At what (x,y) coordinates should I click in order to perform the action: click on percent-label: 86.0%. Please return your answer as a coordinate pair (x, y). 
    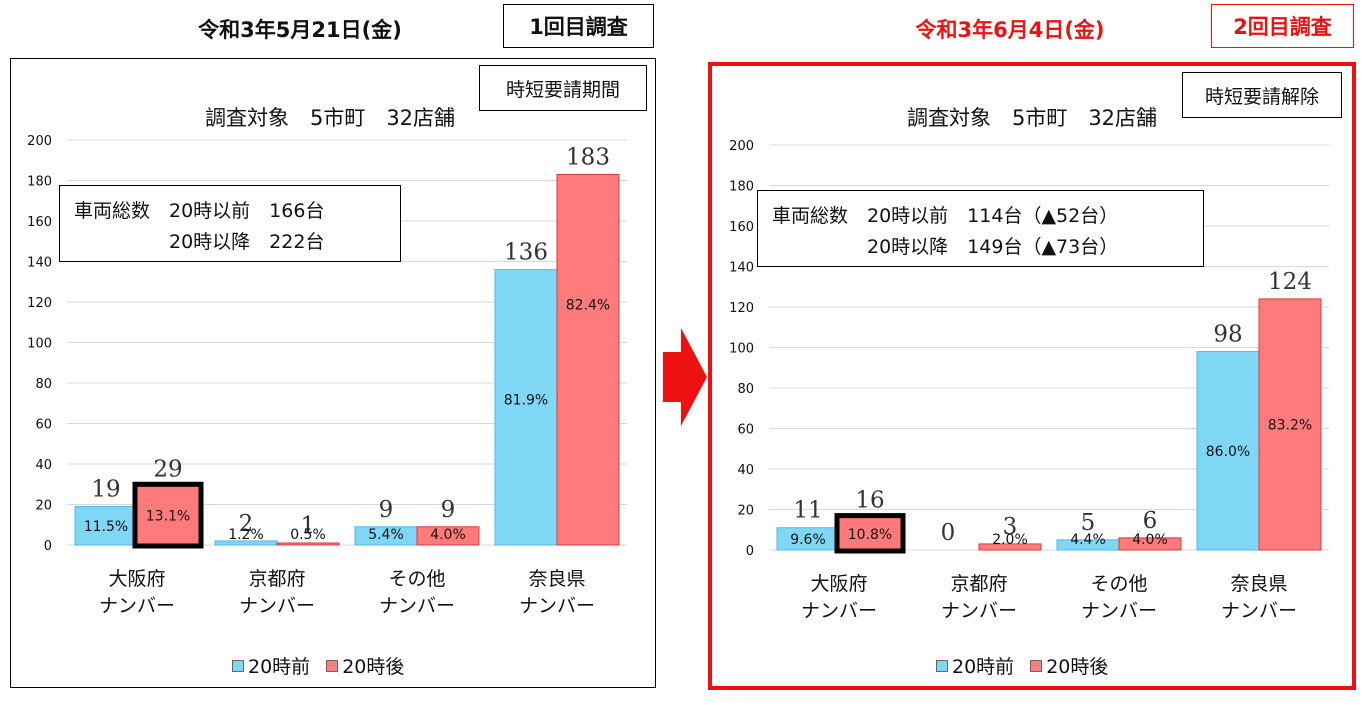
    Looking at the image, I should click on (1228, 452).